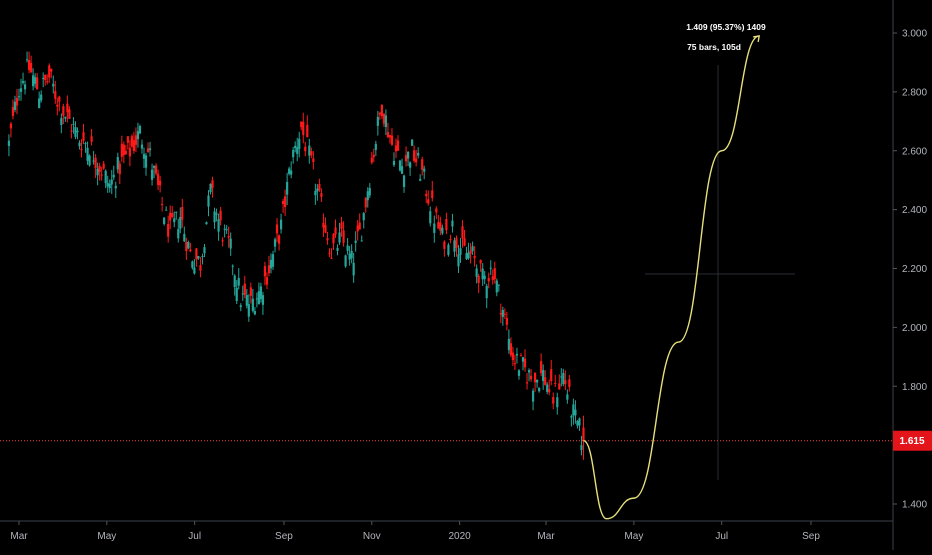 Image resolution: width=932 pixels, height=555 pixels. Describe the element at coordinates (914, 328) in the screenshot. I see `y-tick-label: 2.000` at that location.